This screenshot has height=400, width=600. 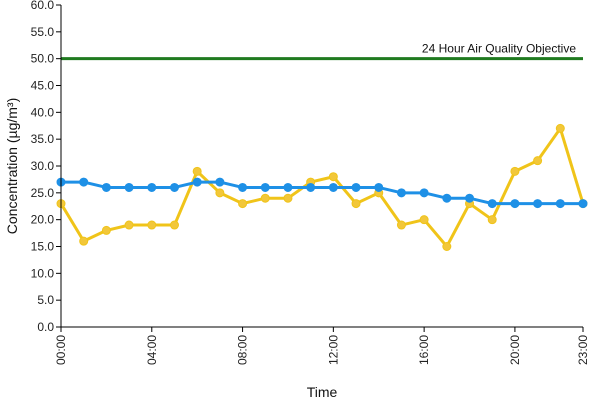 What do you see at coordinates (45, 300) in the screenshot?
I see `y-tick-label: 5.0` at bounding box center [45, 300].